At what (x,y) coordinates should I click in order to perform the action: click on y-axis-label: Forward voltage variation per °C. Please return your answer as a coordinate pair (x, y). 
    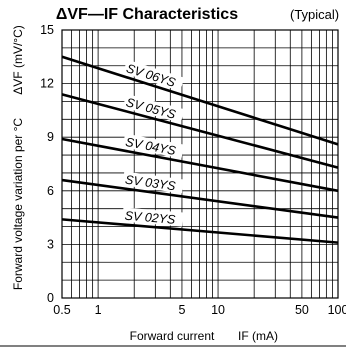
    Looking at the image, I should click on (18, 204).